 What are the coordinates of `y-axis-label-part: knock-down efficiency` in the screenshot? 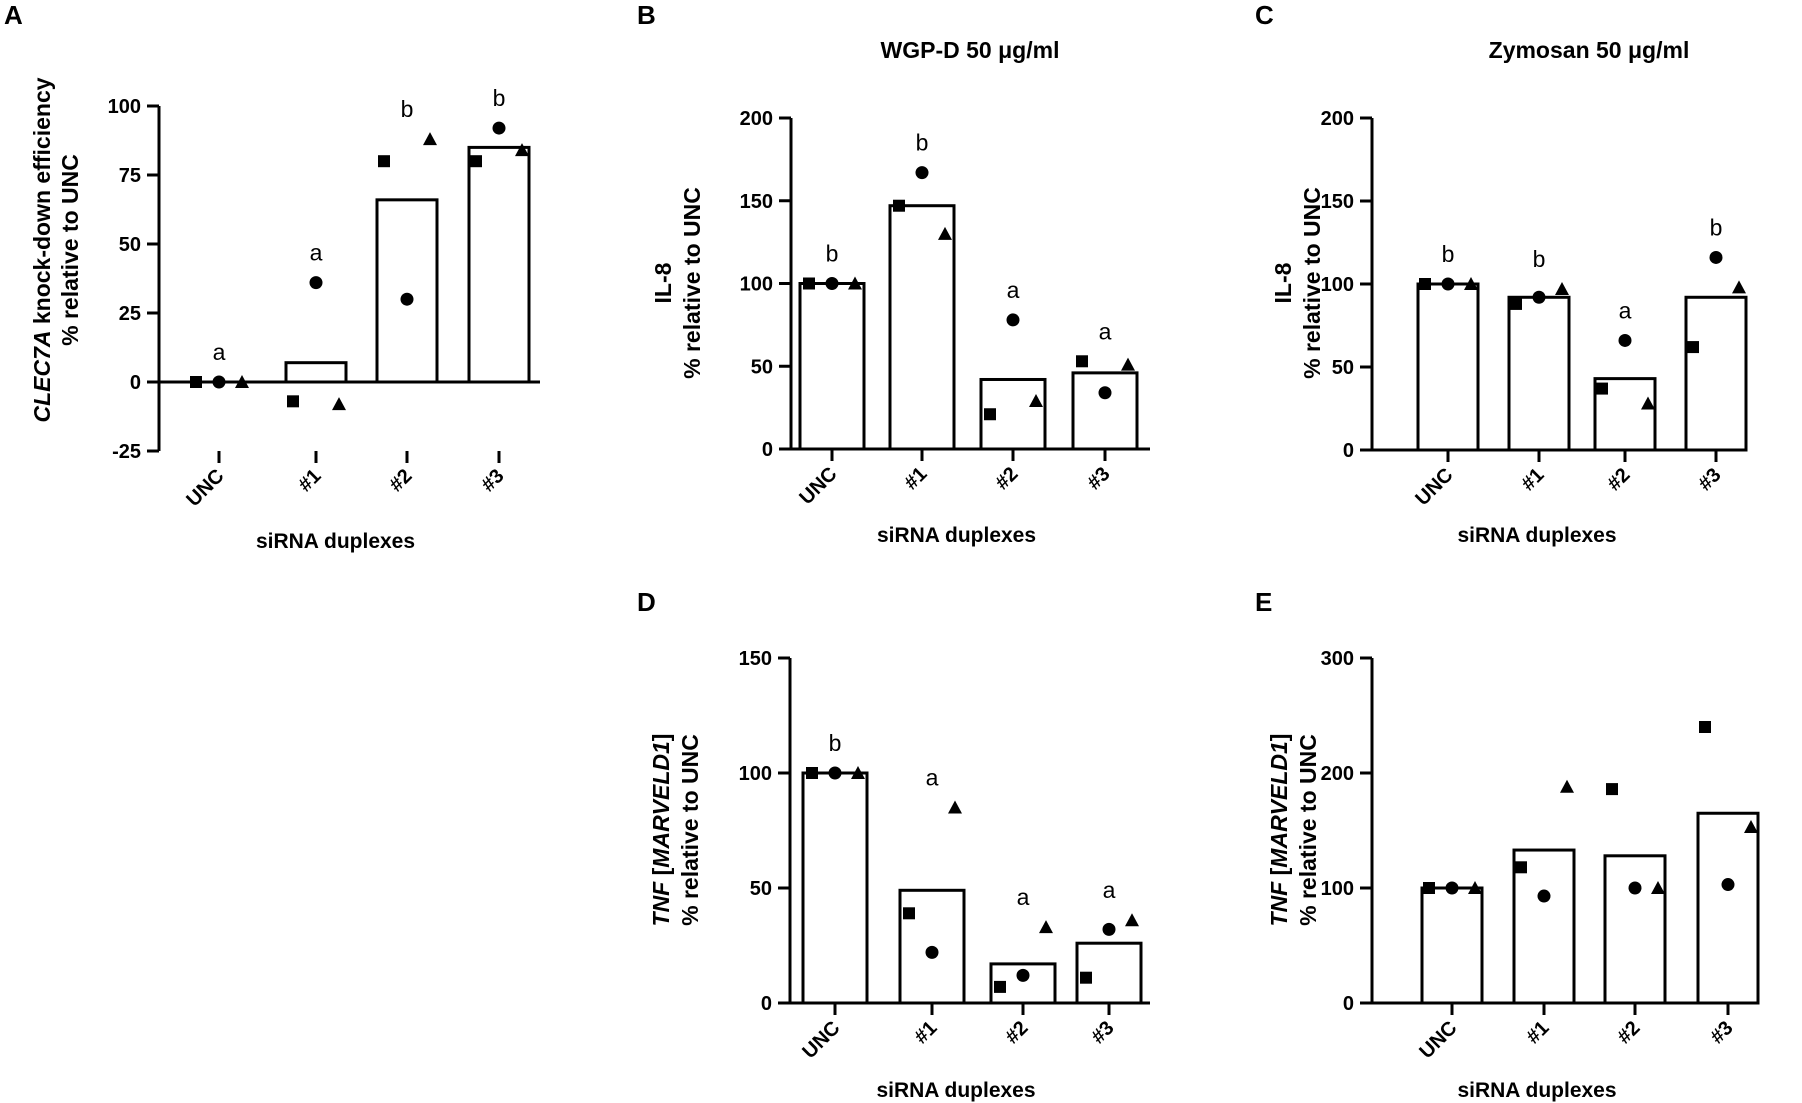 It's located at (42, 203).